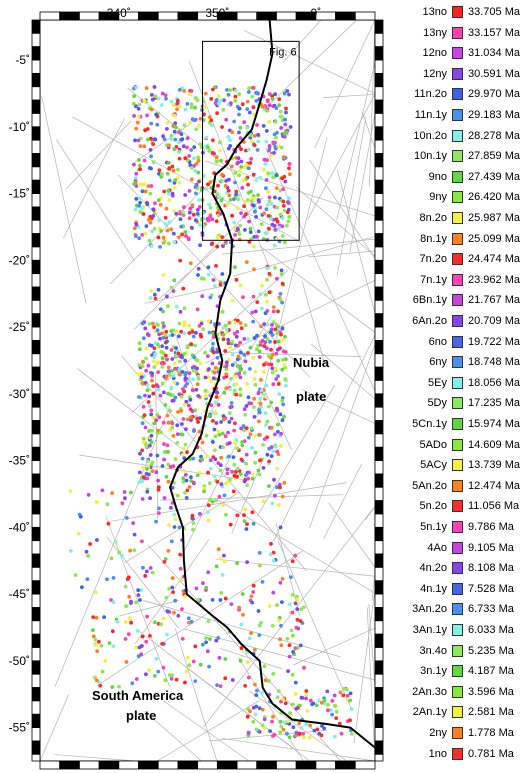  I want to click on legend-age-label: 13.739 Ma, so click(494, 465).